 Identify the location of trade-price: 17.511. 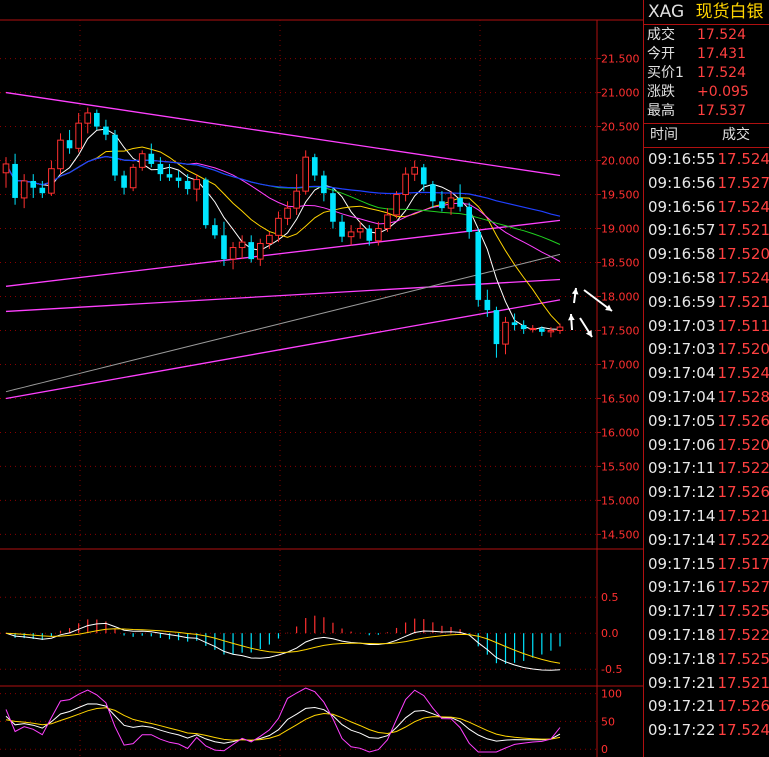
(743, 325).